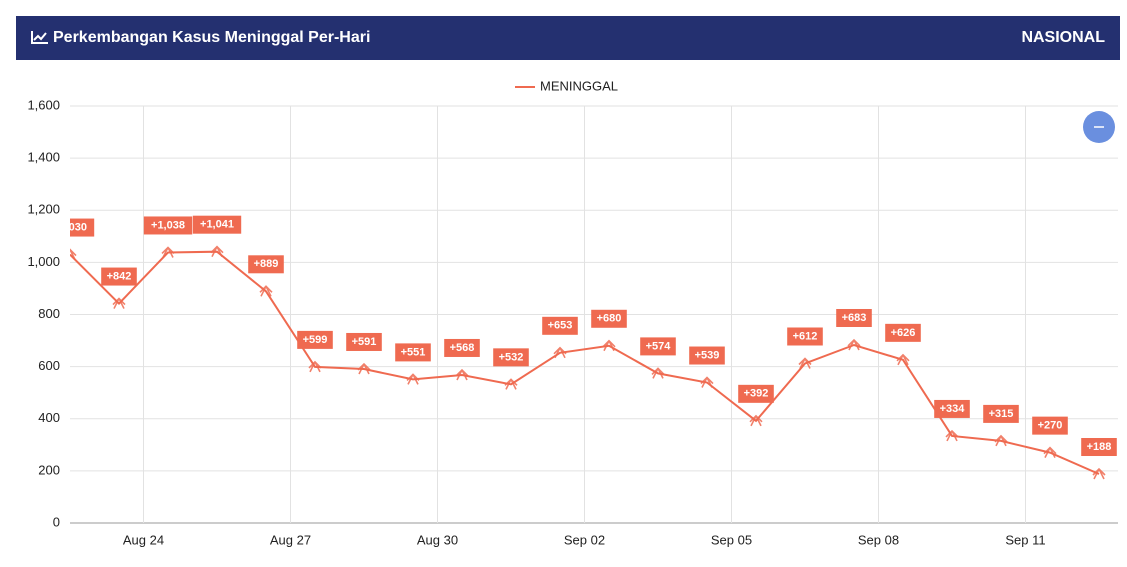 Image resolution: width=1127 pixels, height=567 pixels. Describe the element at coordinates (462, 348) in the screenshot. I see `data-label: +568` at that location.